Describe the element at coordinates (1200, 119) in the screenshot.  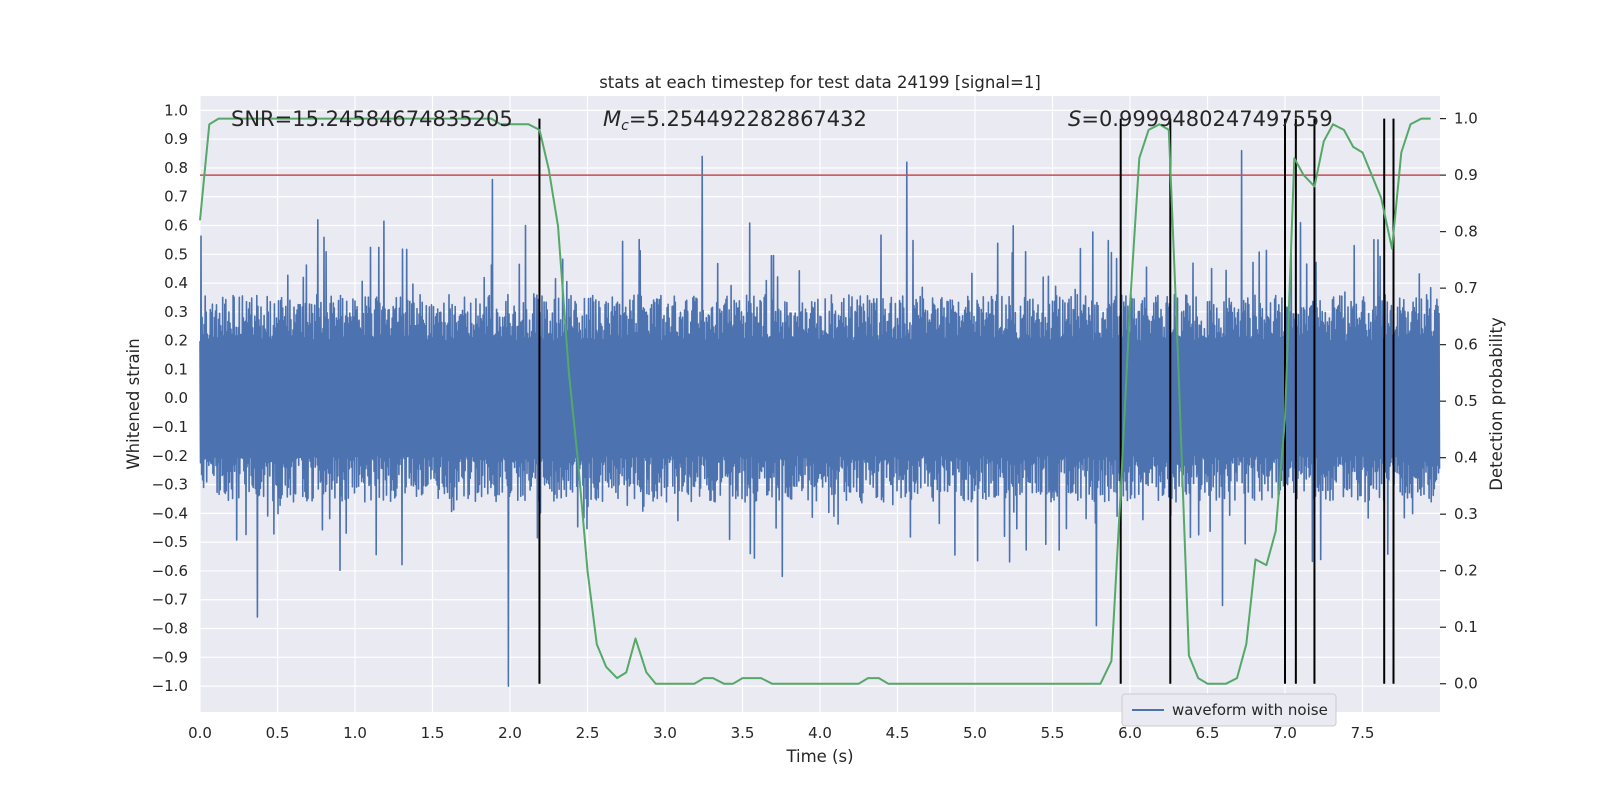
I see `annotation-label: S=0.9999480247497559` at that location.